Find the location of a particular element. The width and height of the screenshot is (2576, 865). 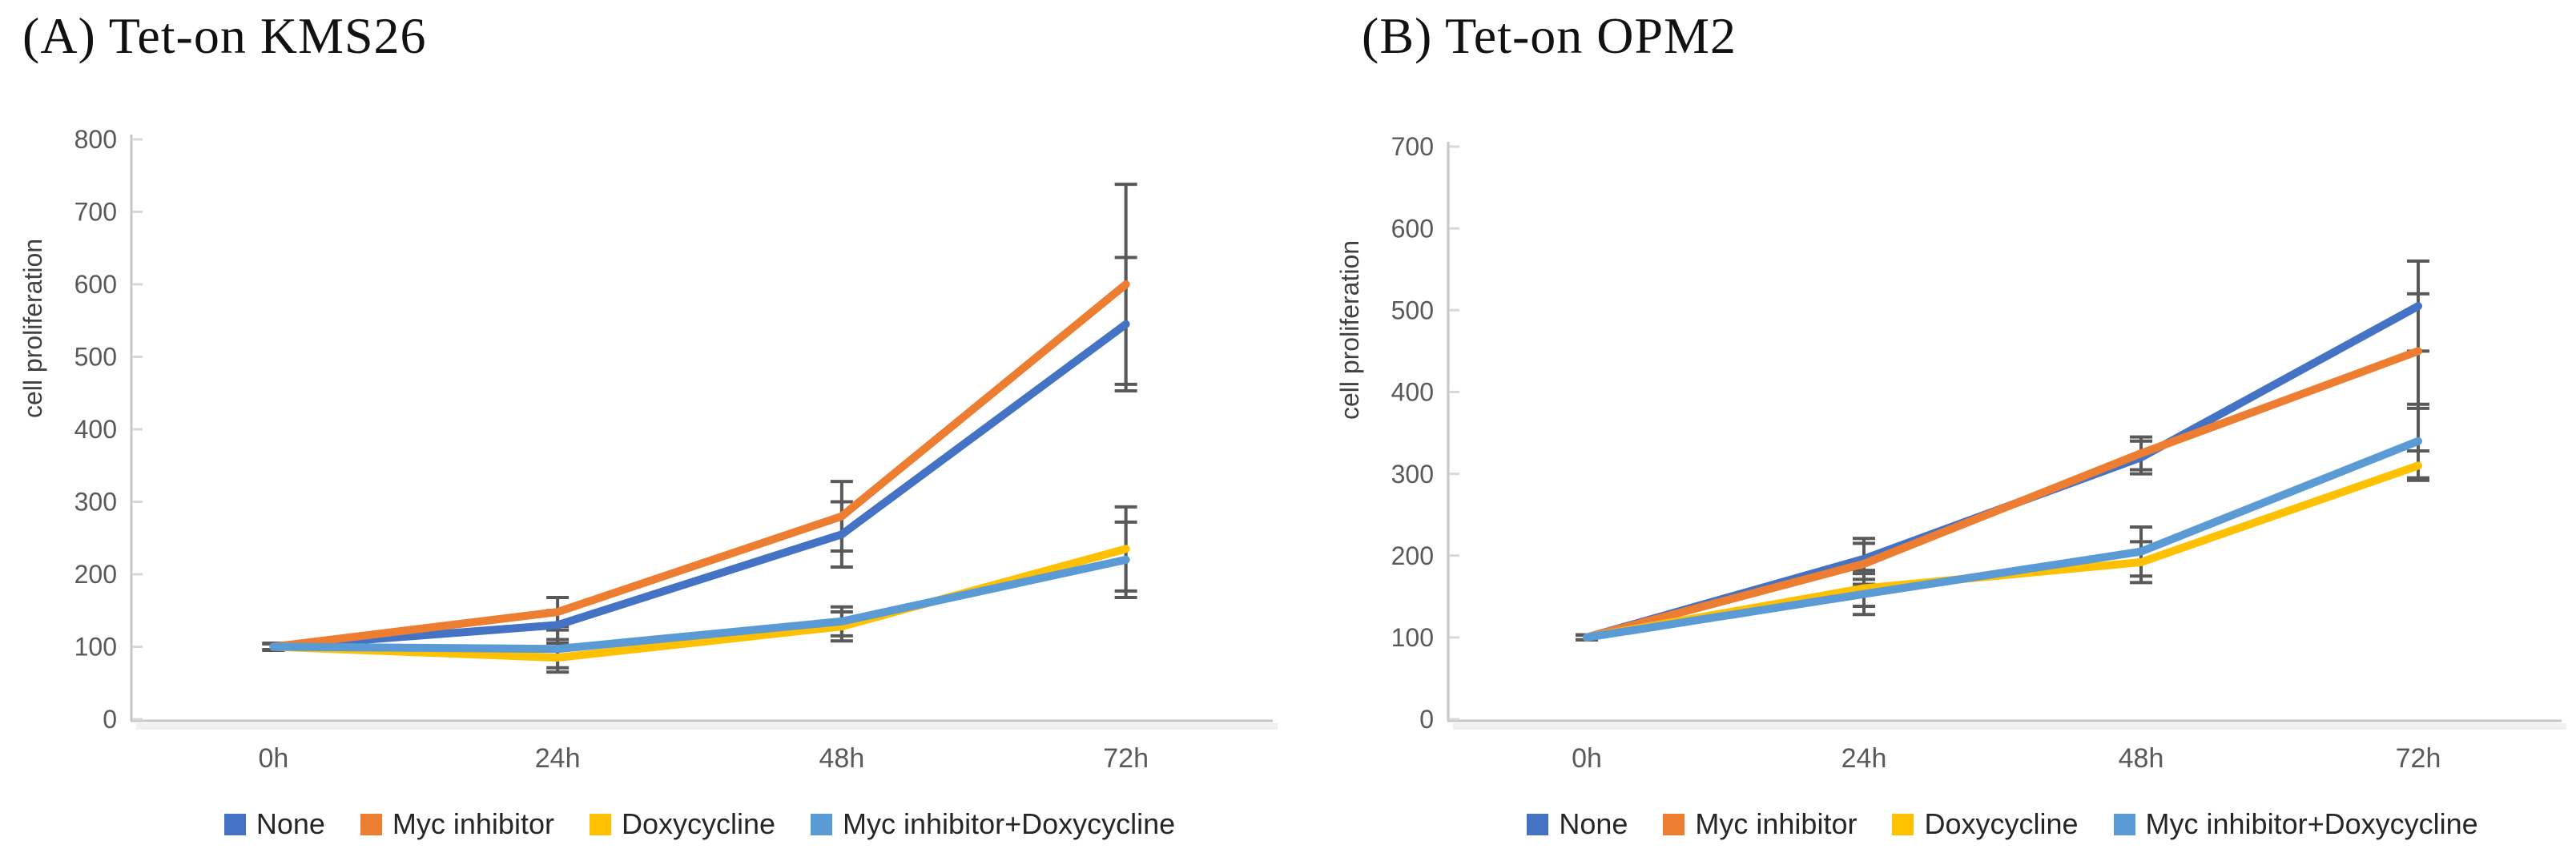

error-bars is located at coordinates (2002, 451).